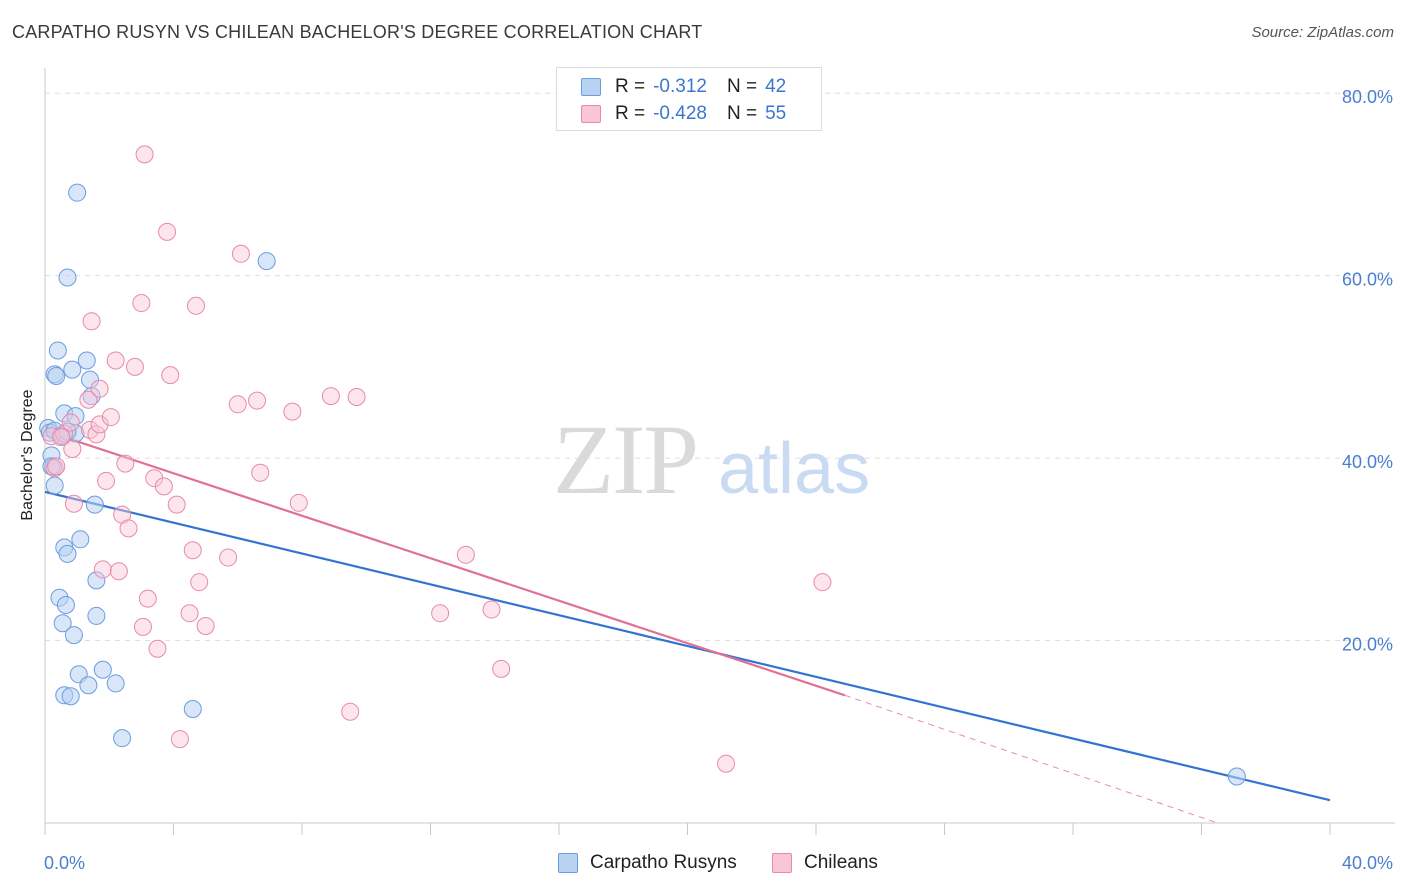 The height and width of the screenshot is (892, 1406). I want to click on legend-row-chileans: R = -0.428 N = 55, so click(693, 114).